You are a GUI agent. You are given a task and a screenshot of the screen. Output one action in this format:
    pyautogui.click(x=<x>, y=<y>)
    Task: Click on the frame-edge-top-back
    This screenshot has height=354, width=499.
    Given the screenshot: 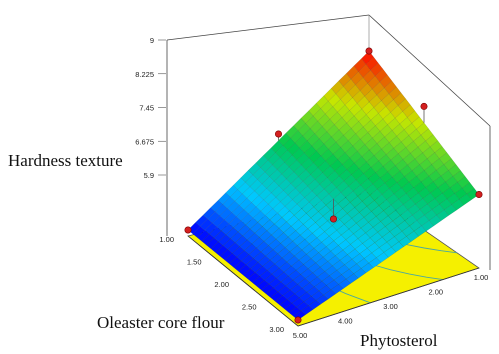 What is the action you would take?
    pyautogui.click(x=268, y=27)
    